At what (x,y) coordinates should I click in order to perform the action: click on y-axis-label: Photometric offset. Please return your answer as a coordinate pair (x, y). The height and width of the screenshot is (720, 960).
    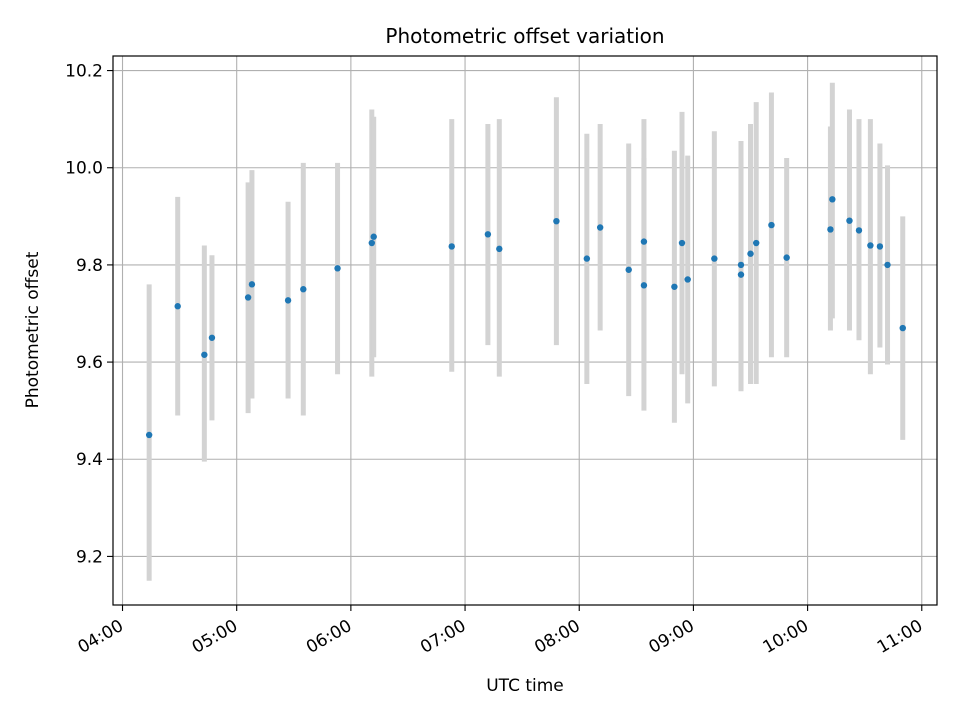
    Looking at the image, I should click on (33, 329).